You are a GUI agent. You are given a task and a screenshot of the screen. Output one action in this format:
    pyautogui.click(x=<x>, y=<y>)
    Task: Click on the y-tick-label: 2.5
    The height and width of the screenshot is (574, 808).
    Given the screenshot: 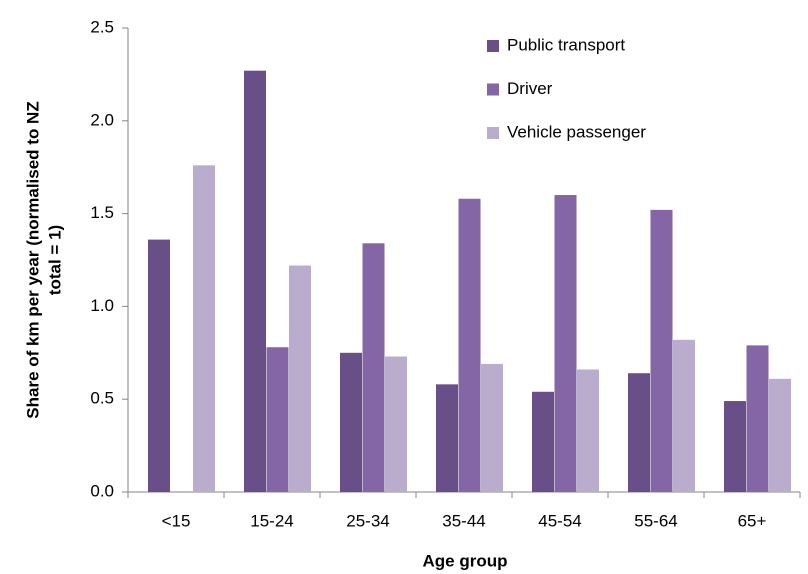 What is the action you would take?
    pyautogui.click(x=102, y=26)
    